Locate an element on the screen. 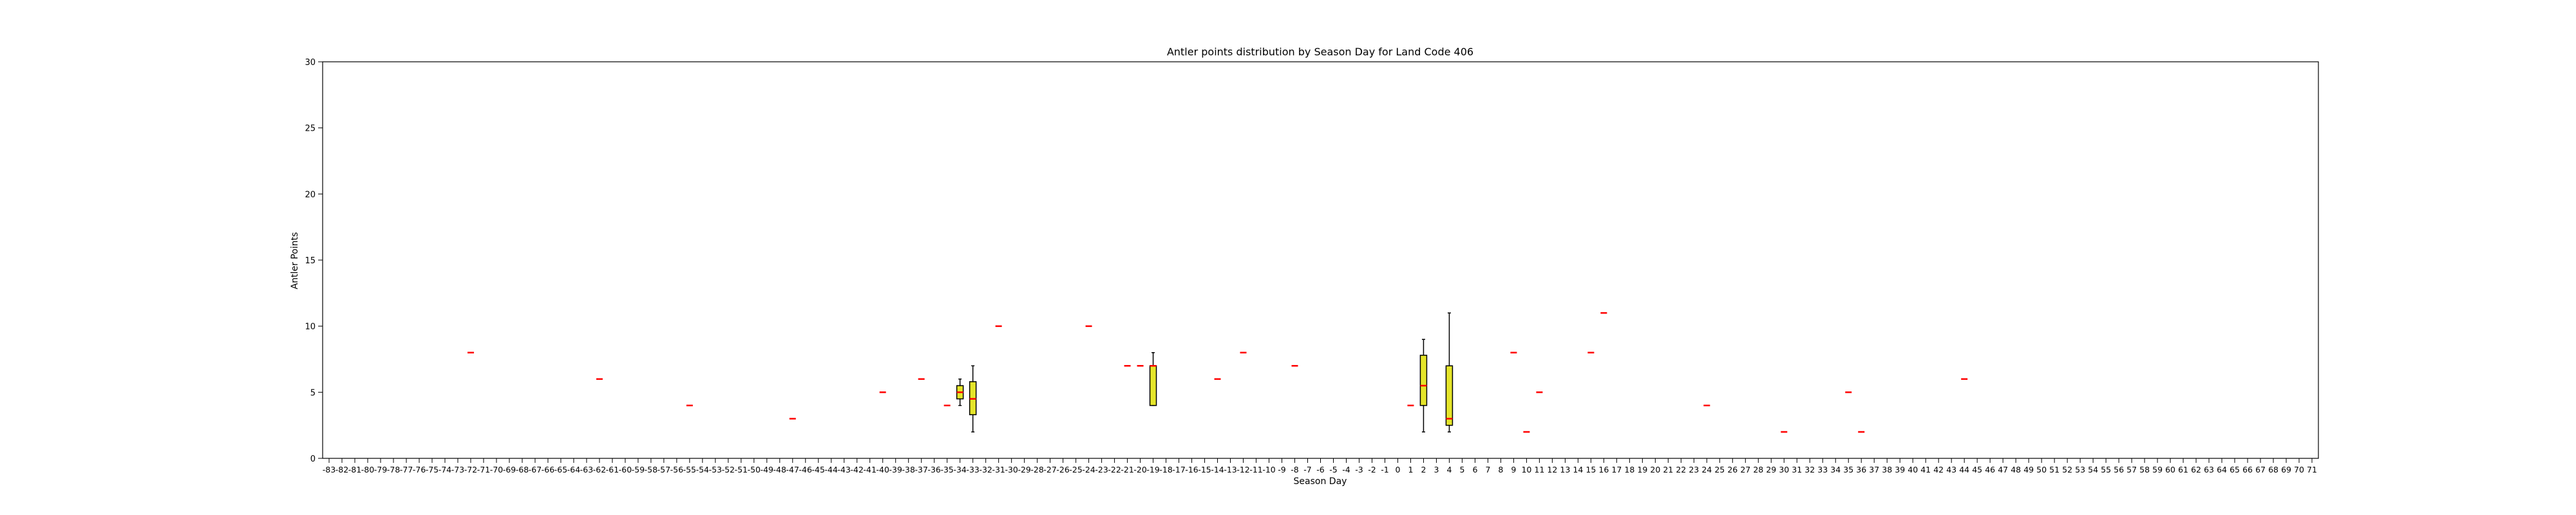  x-tick-label: 31 is located at coordinates (1797, 470).